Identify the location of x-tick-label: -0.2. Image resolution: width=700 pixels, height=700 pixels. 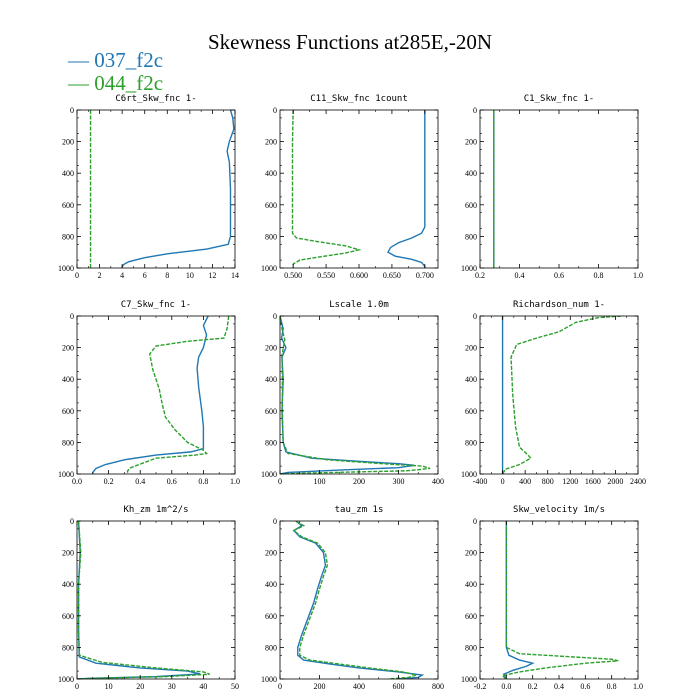
(480, 686).